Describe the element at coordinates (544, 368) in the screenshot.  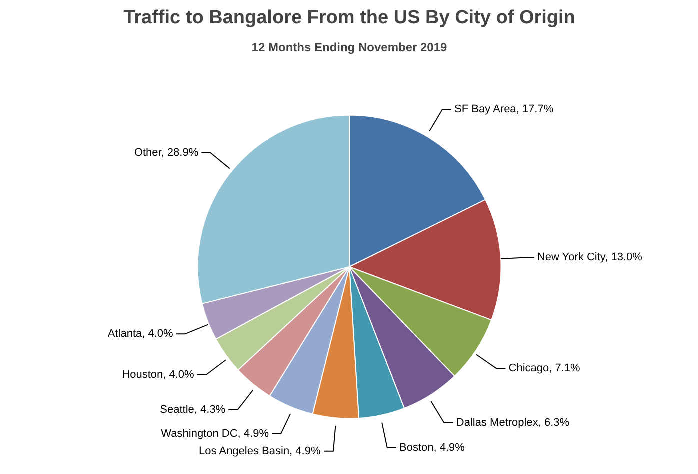
I see `slice-label: Chicago, 7.1%` at that location.